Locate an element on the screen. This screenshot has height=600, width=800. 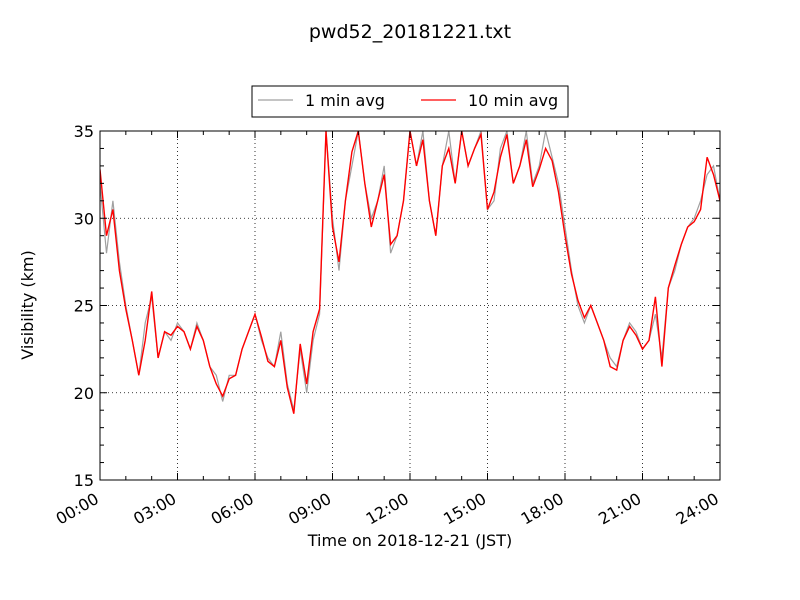
x-tick-label: 06:00 is located at coordinates (232, 509).